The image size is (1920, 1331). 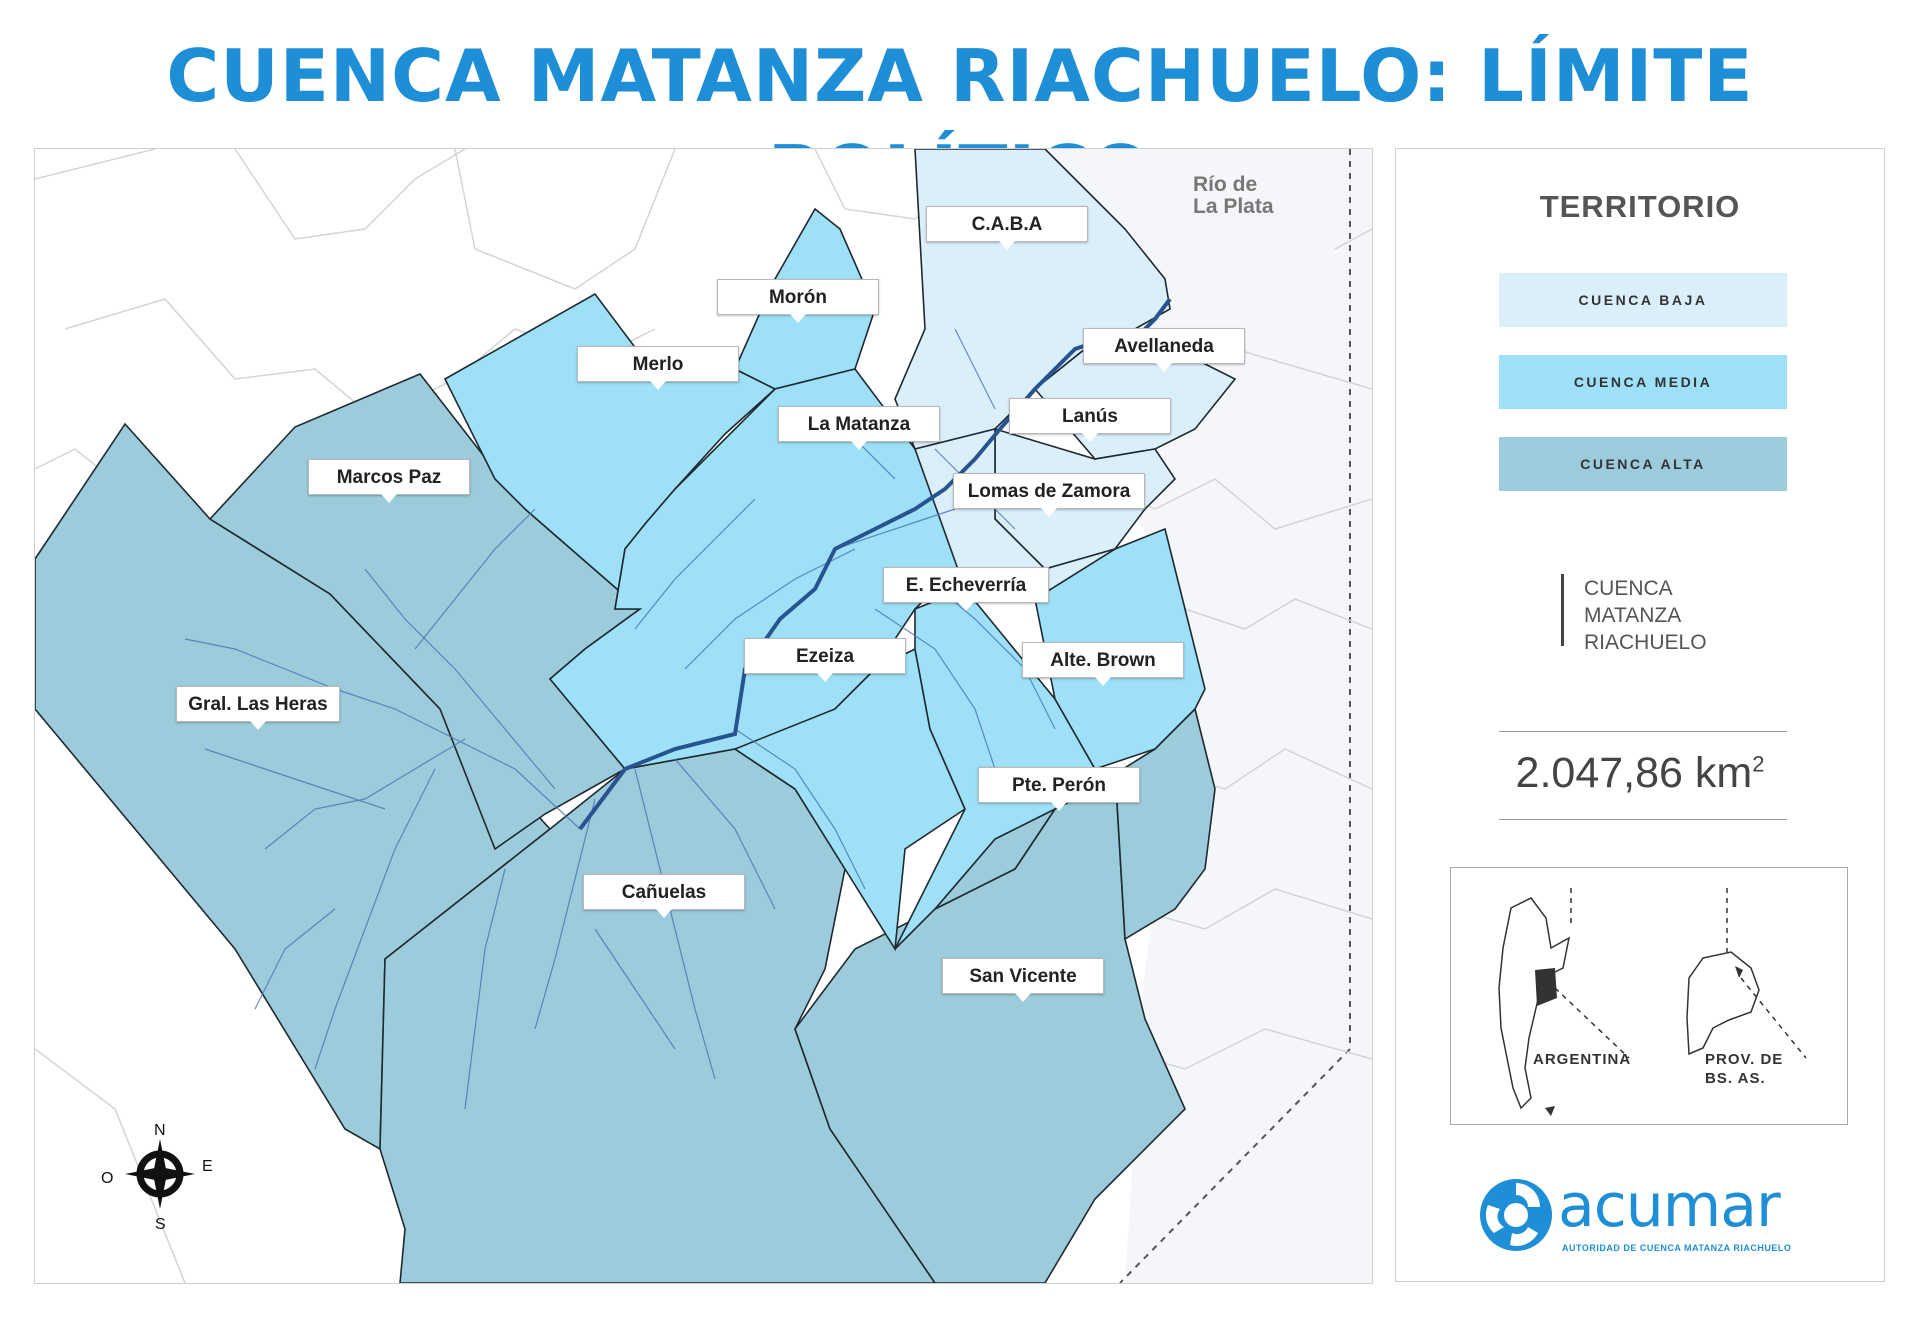 What do you see at coordinates (1640, 206) in the screenshot?
I see `legend-title: TERRITORIO` at bounding box center [1640, 206].